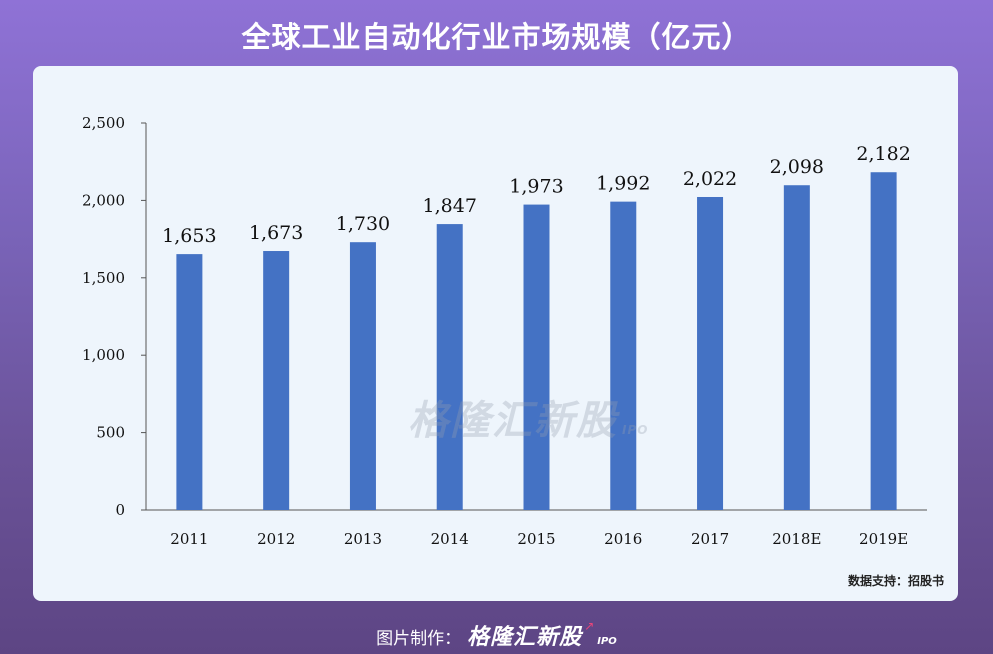 This screenshot has height=654, width=993. What do you see at coordinates (623, 539) in the screenshot?
I see `x-tick-label: 2016` at bounding box center [623, 539].